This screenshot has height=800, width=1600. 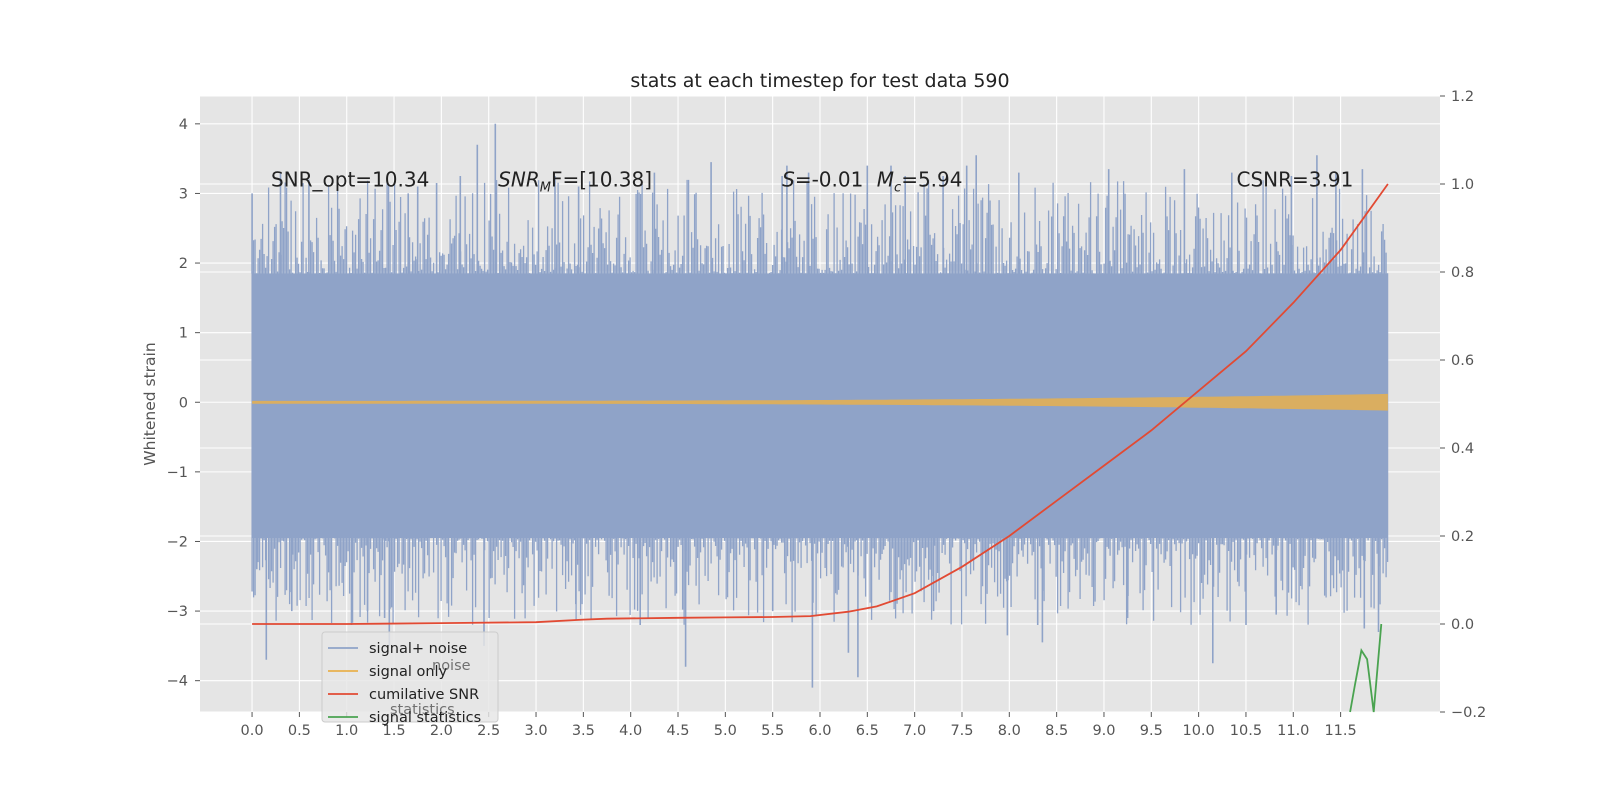 What do you see at coordinates (583, 731) in the screenshot?
I see `x-tick-label: 3.5` at bounding box center [583, 731].